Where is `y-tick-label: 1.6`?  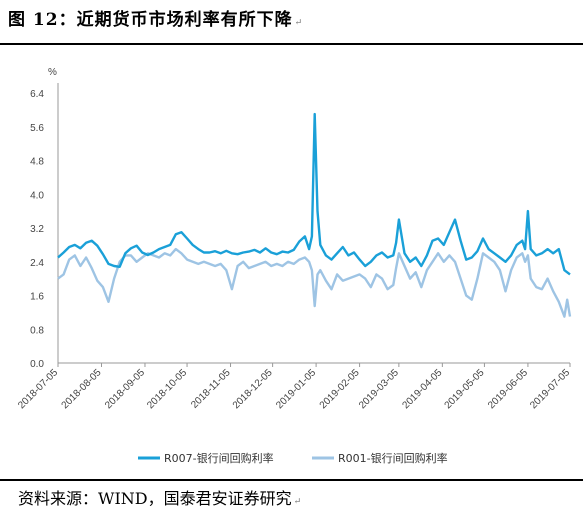
y-tick-label: 1.6 is located at coordinates (37, 297).